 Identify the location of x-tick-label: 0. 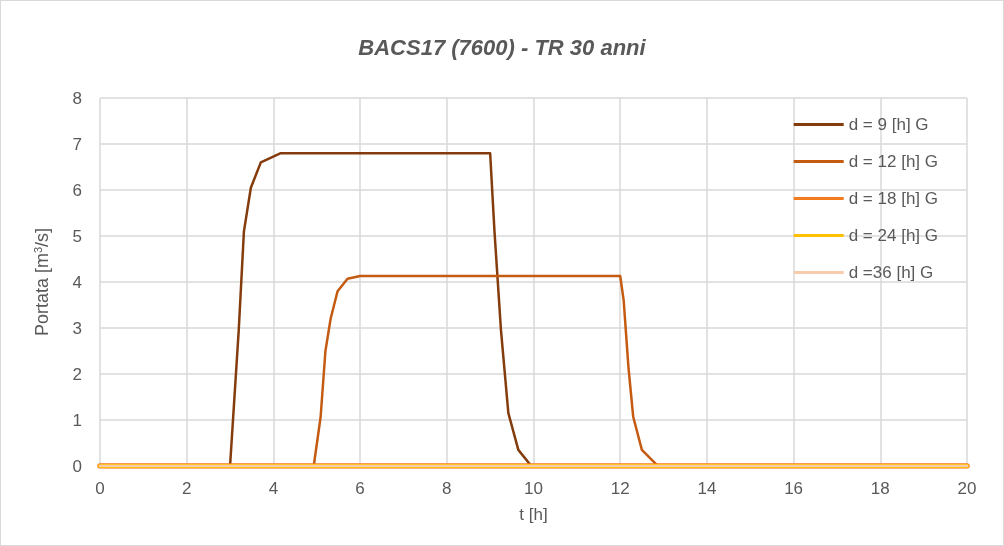
(100, 488).